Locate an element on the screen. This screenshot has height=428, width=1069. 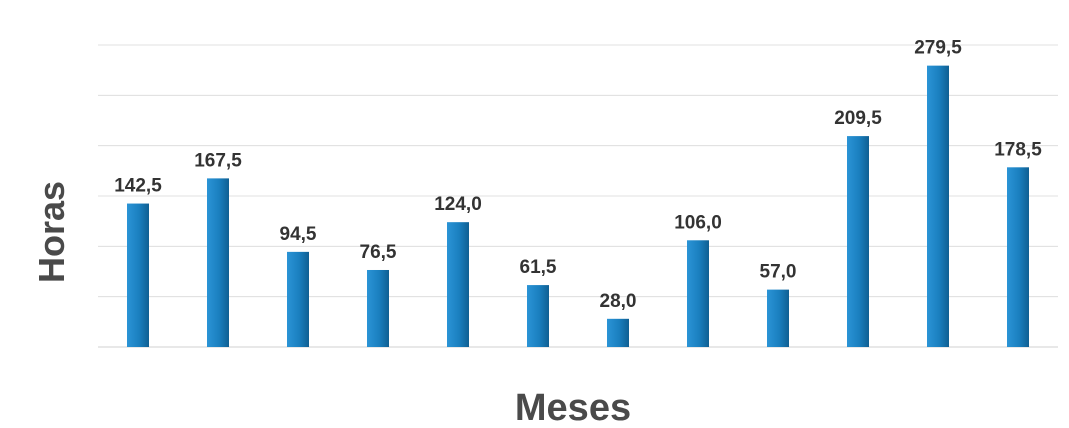
y-axis-title: Horas is located at coordinates (51, 232).